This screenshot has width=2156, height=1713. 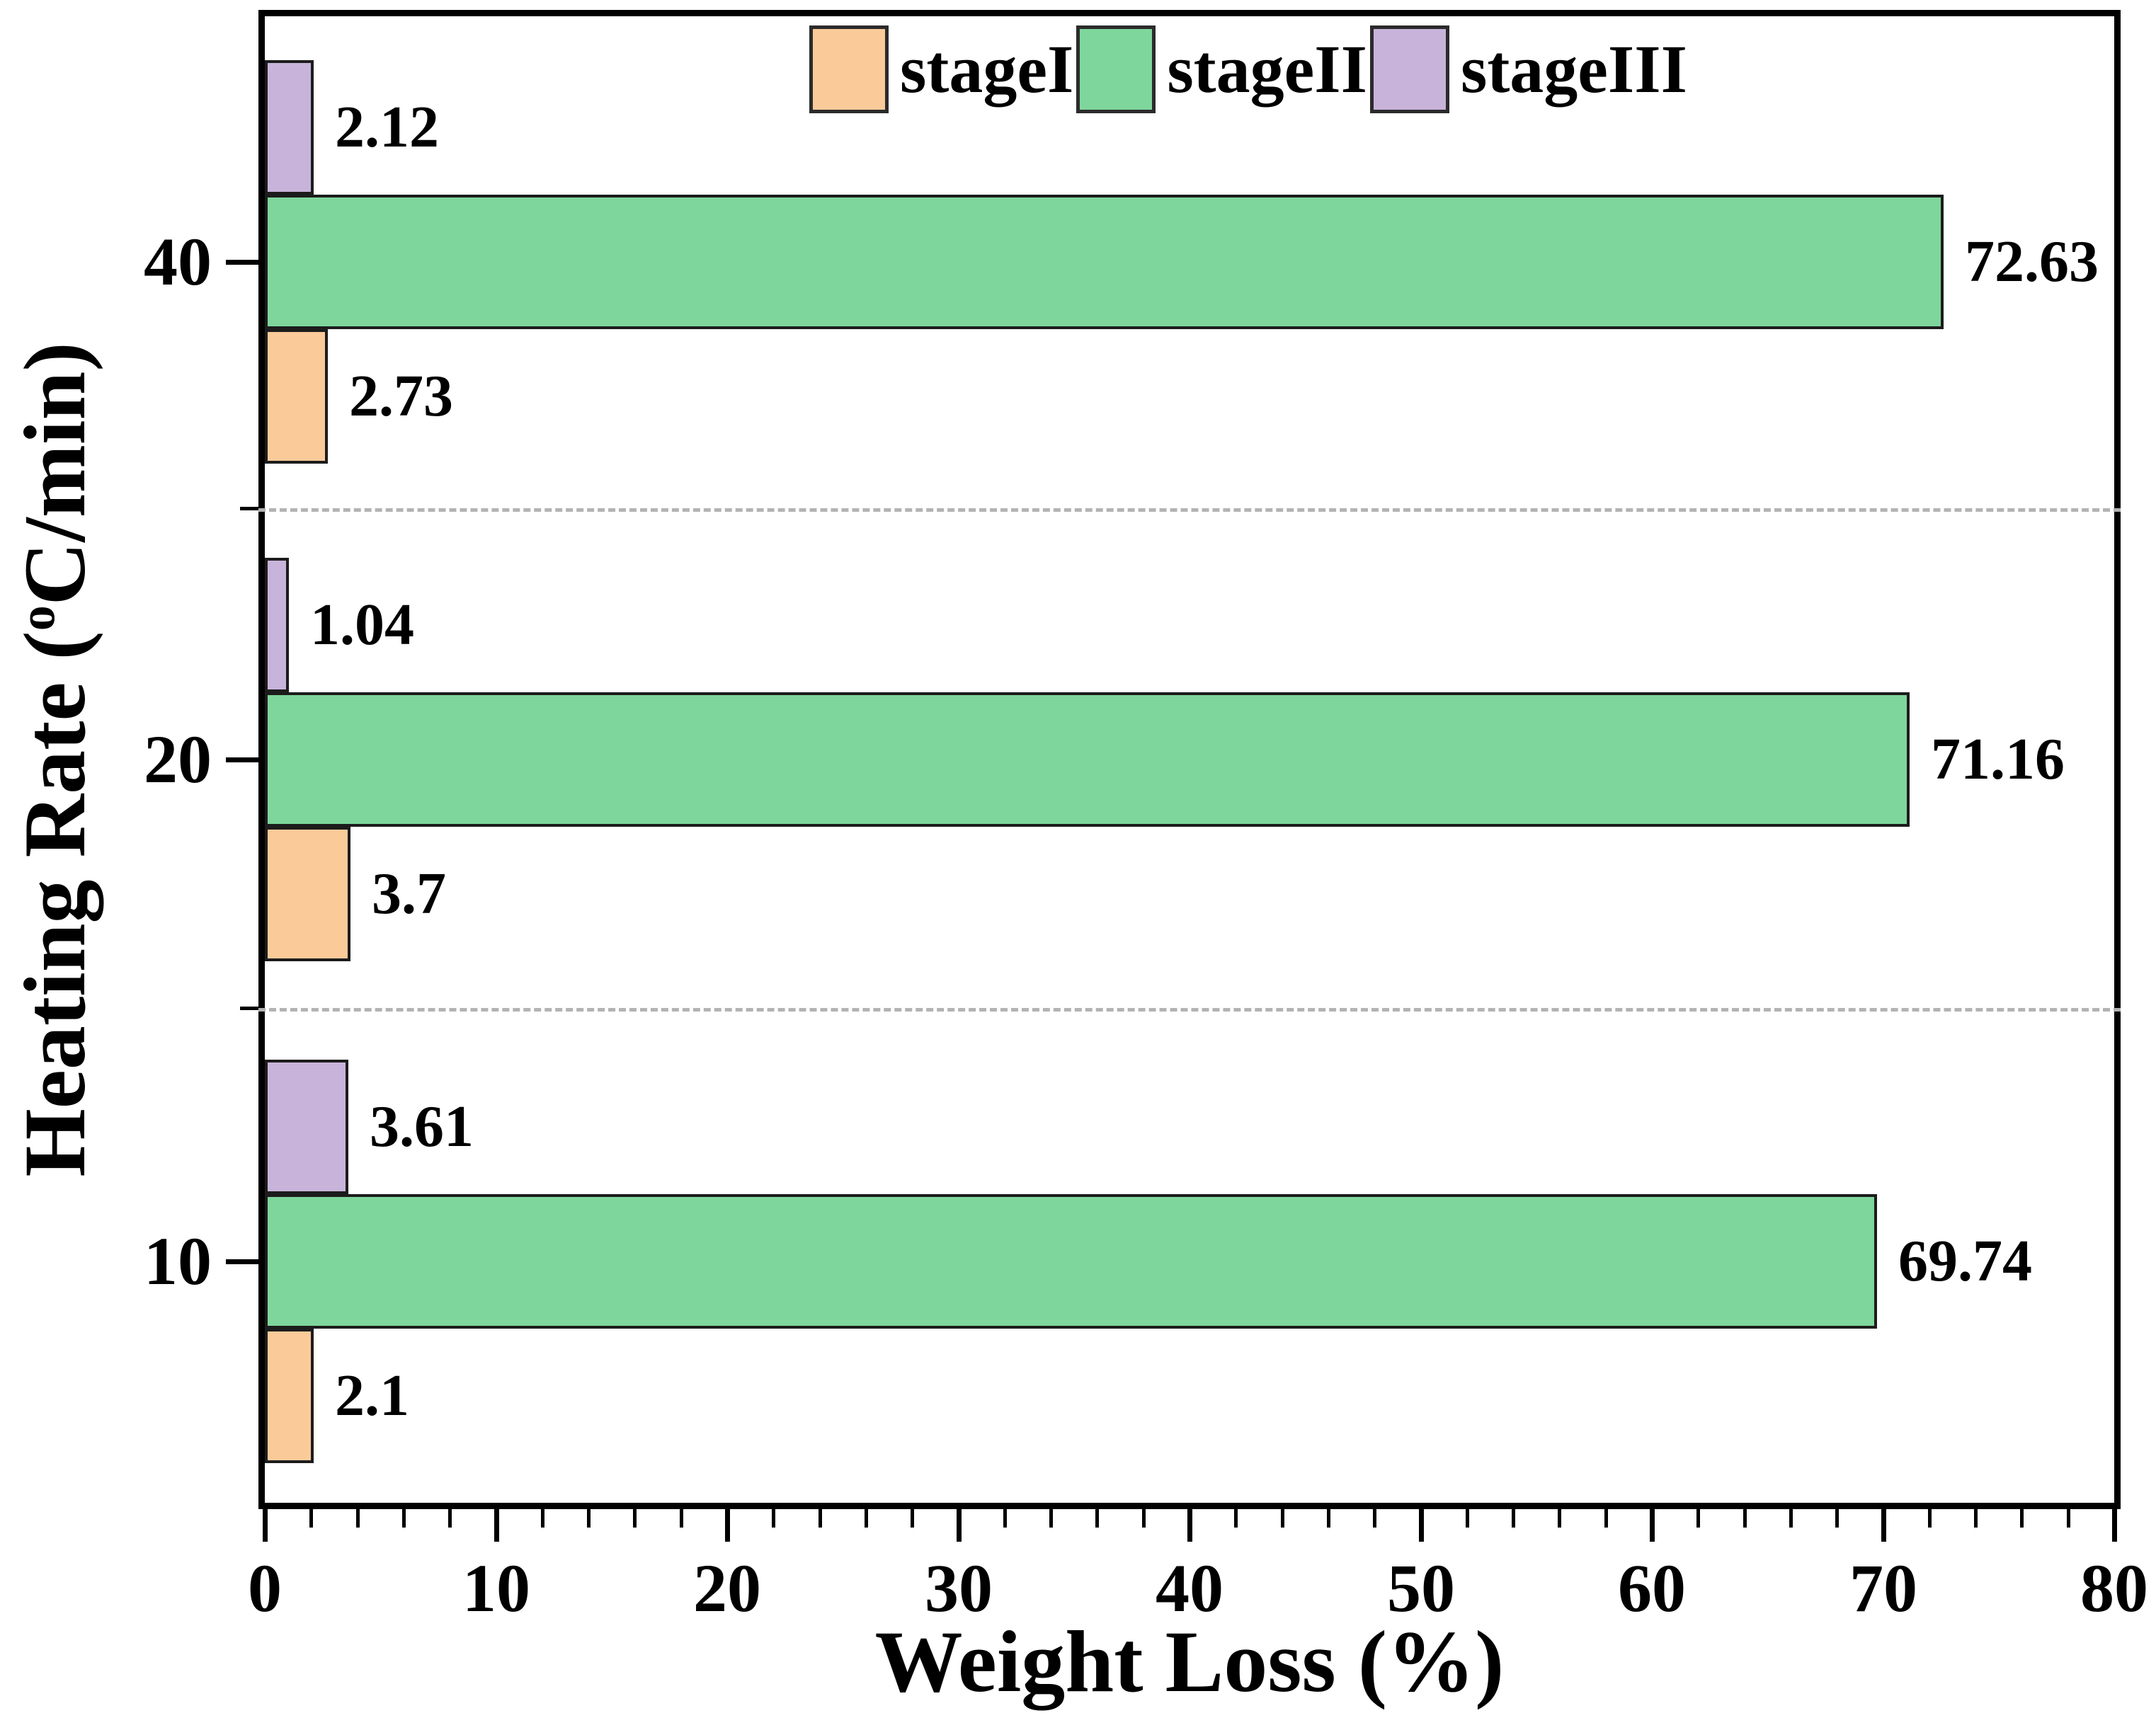 I want to click on y-tick-label-20: 20, so click(x=178, y=759).